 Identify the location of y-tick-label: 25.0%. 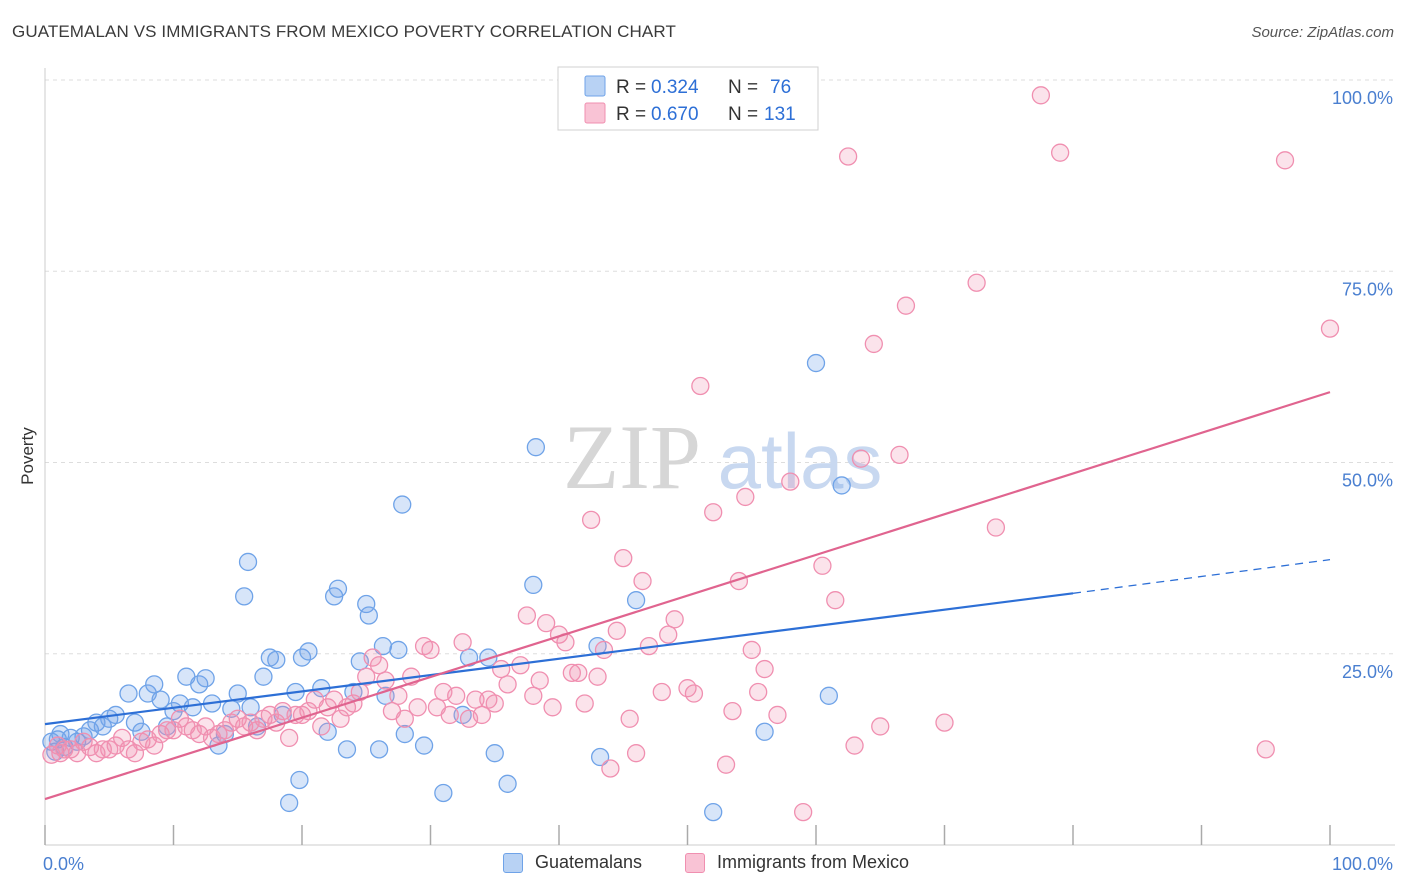
(1367, 672).